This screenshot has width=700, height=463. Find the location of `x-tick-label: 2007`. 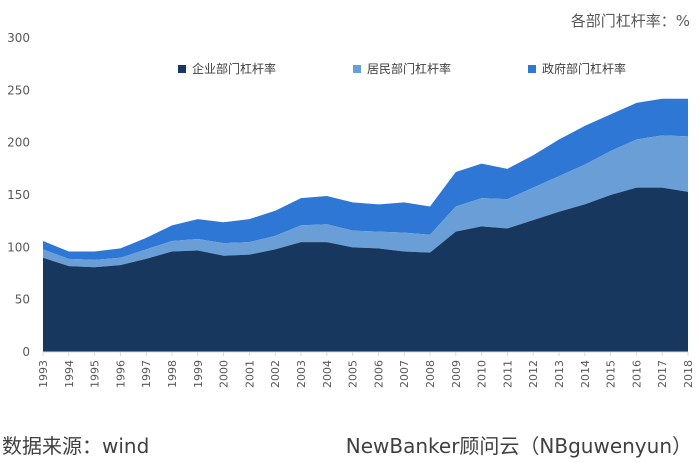

x-tick-label: 2007 is located at coordinates (404, 374).